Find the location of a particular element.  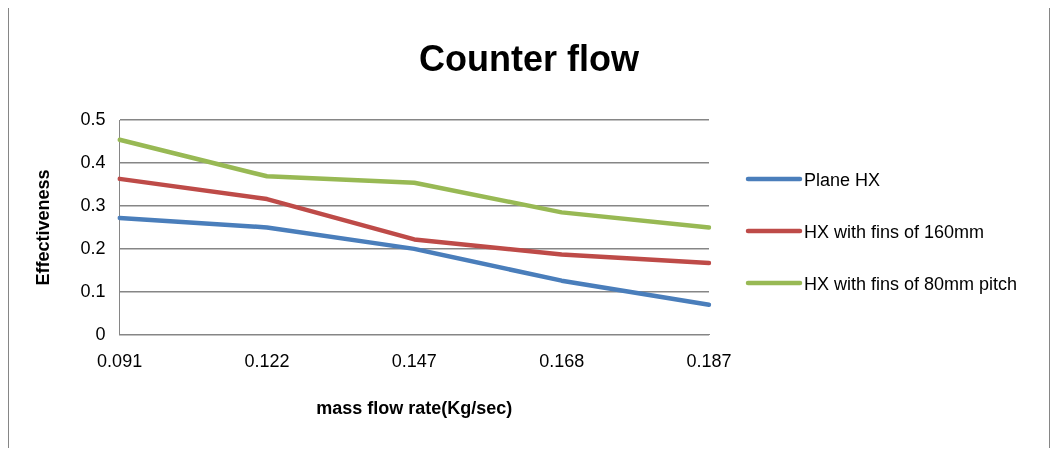

y-axis-title: Effectiveness is located at coordinates (42, 227).